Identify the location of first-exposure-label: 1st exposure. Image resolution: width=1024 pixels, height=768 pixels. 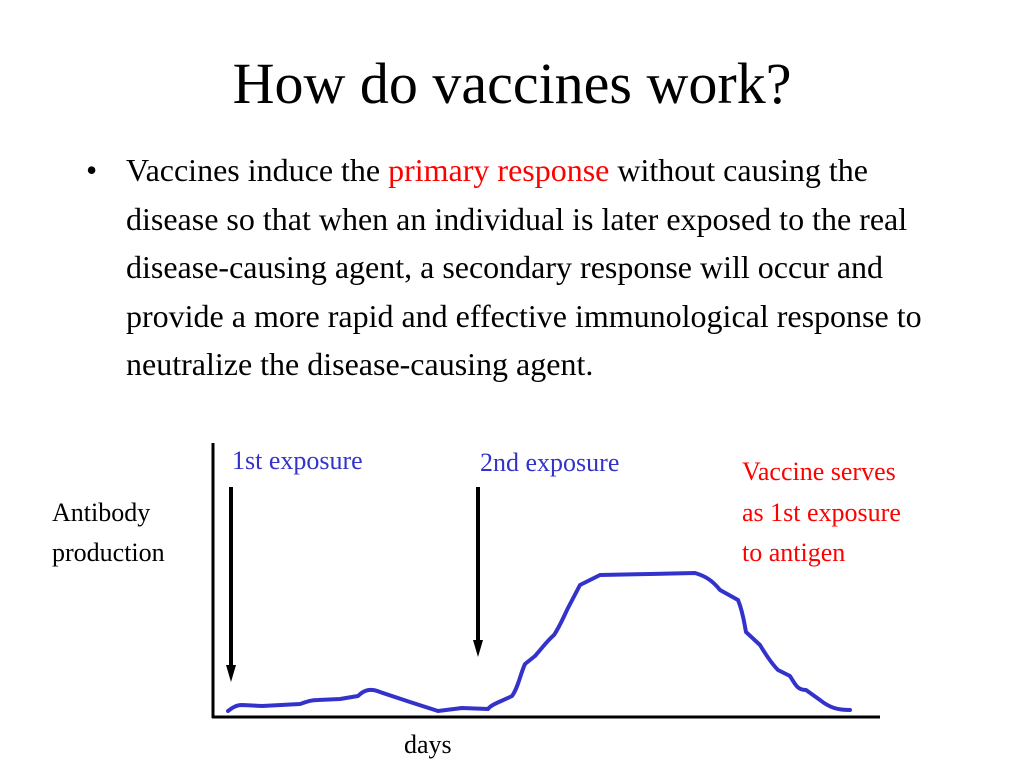
(297, 460).